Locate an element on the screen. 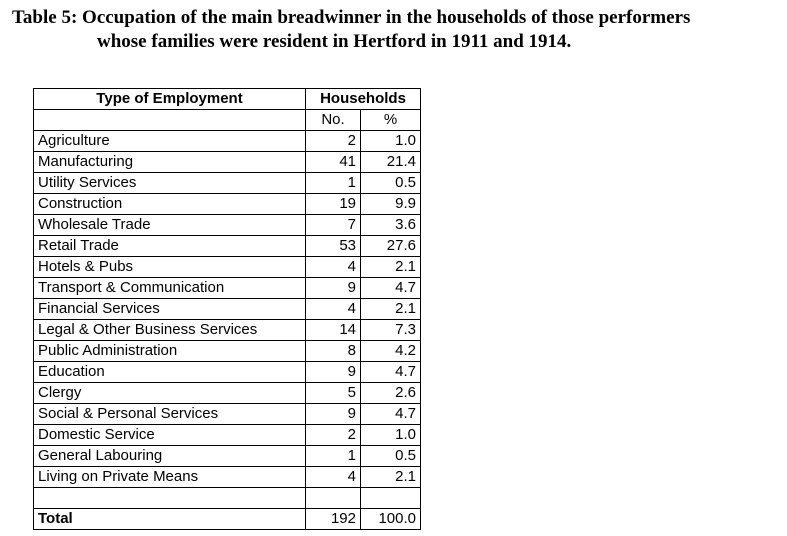  table-row: Legal & Other Business Services 14 7.3 is located at coordinates (227, 330).